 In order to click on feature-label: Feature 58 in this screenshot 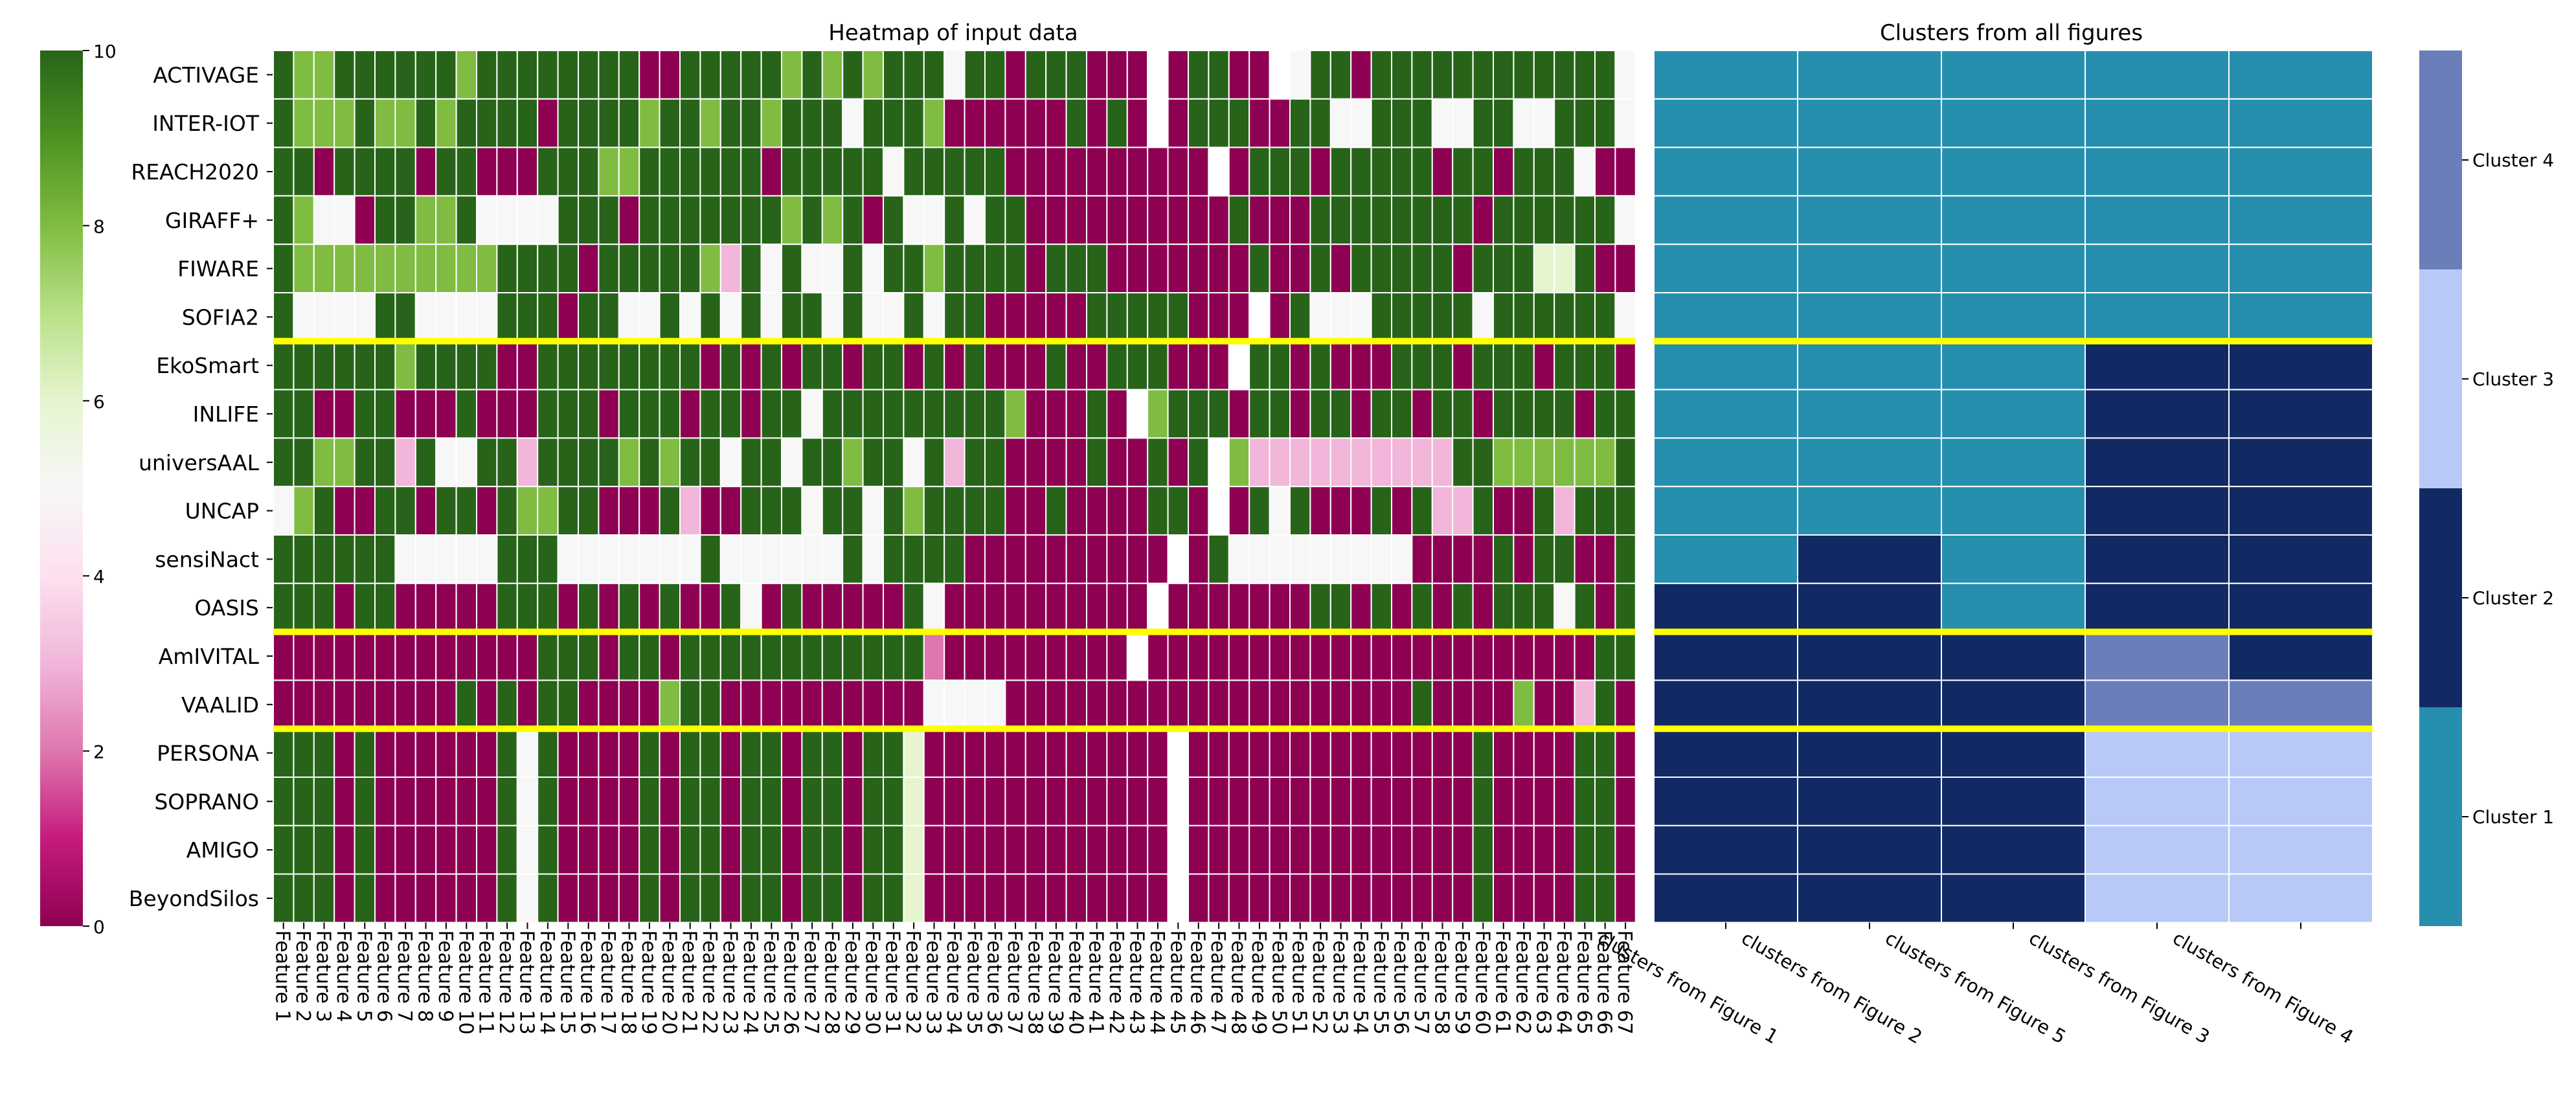, I will do `click(1441, 982)`.